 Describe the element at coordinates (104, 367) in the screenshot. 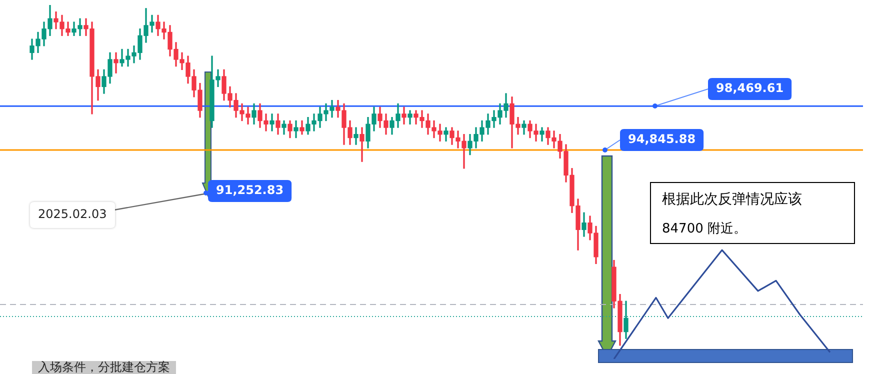

I see `text: 入场条件，分批建仓方案` at that location.